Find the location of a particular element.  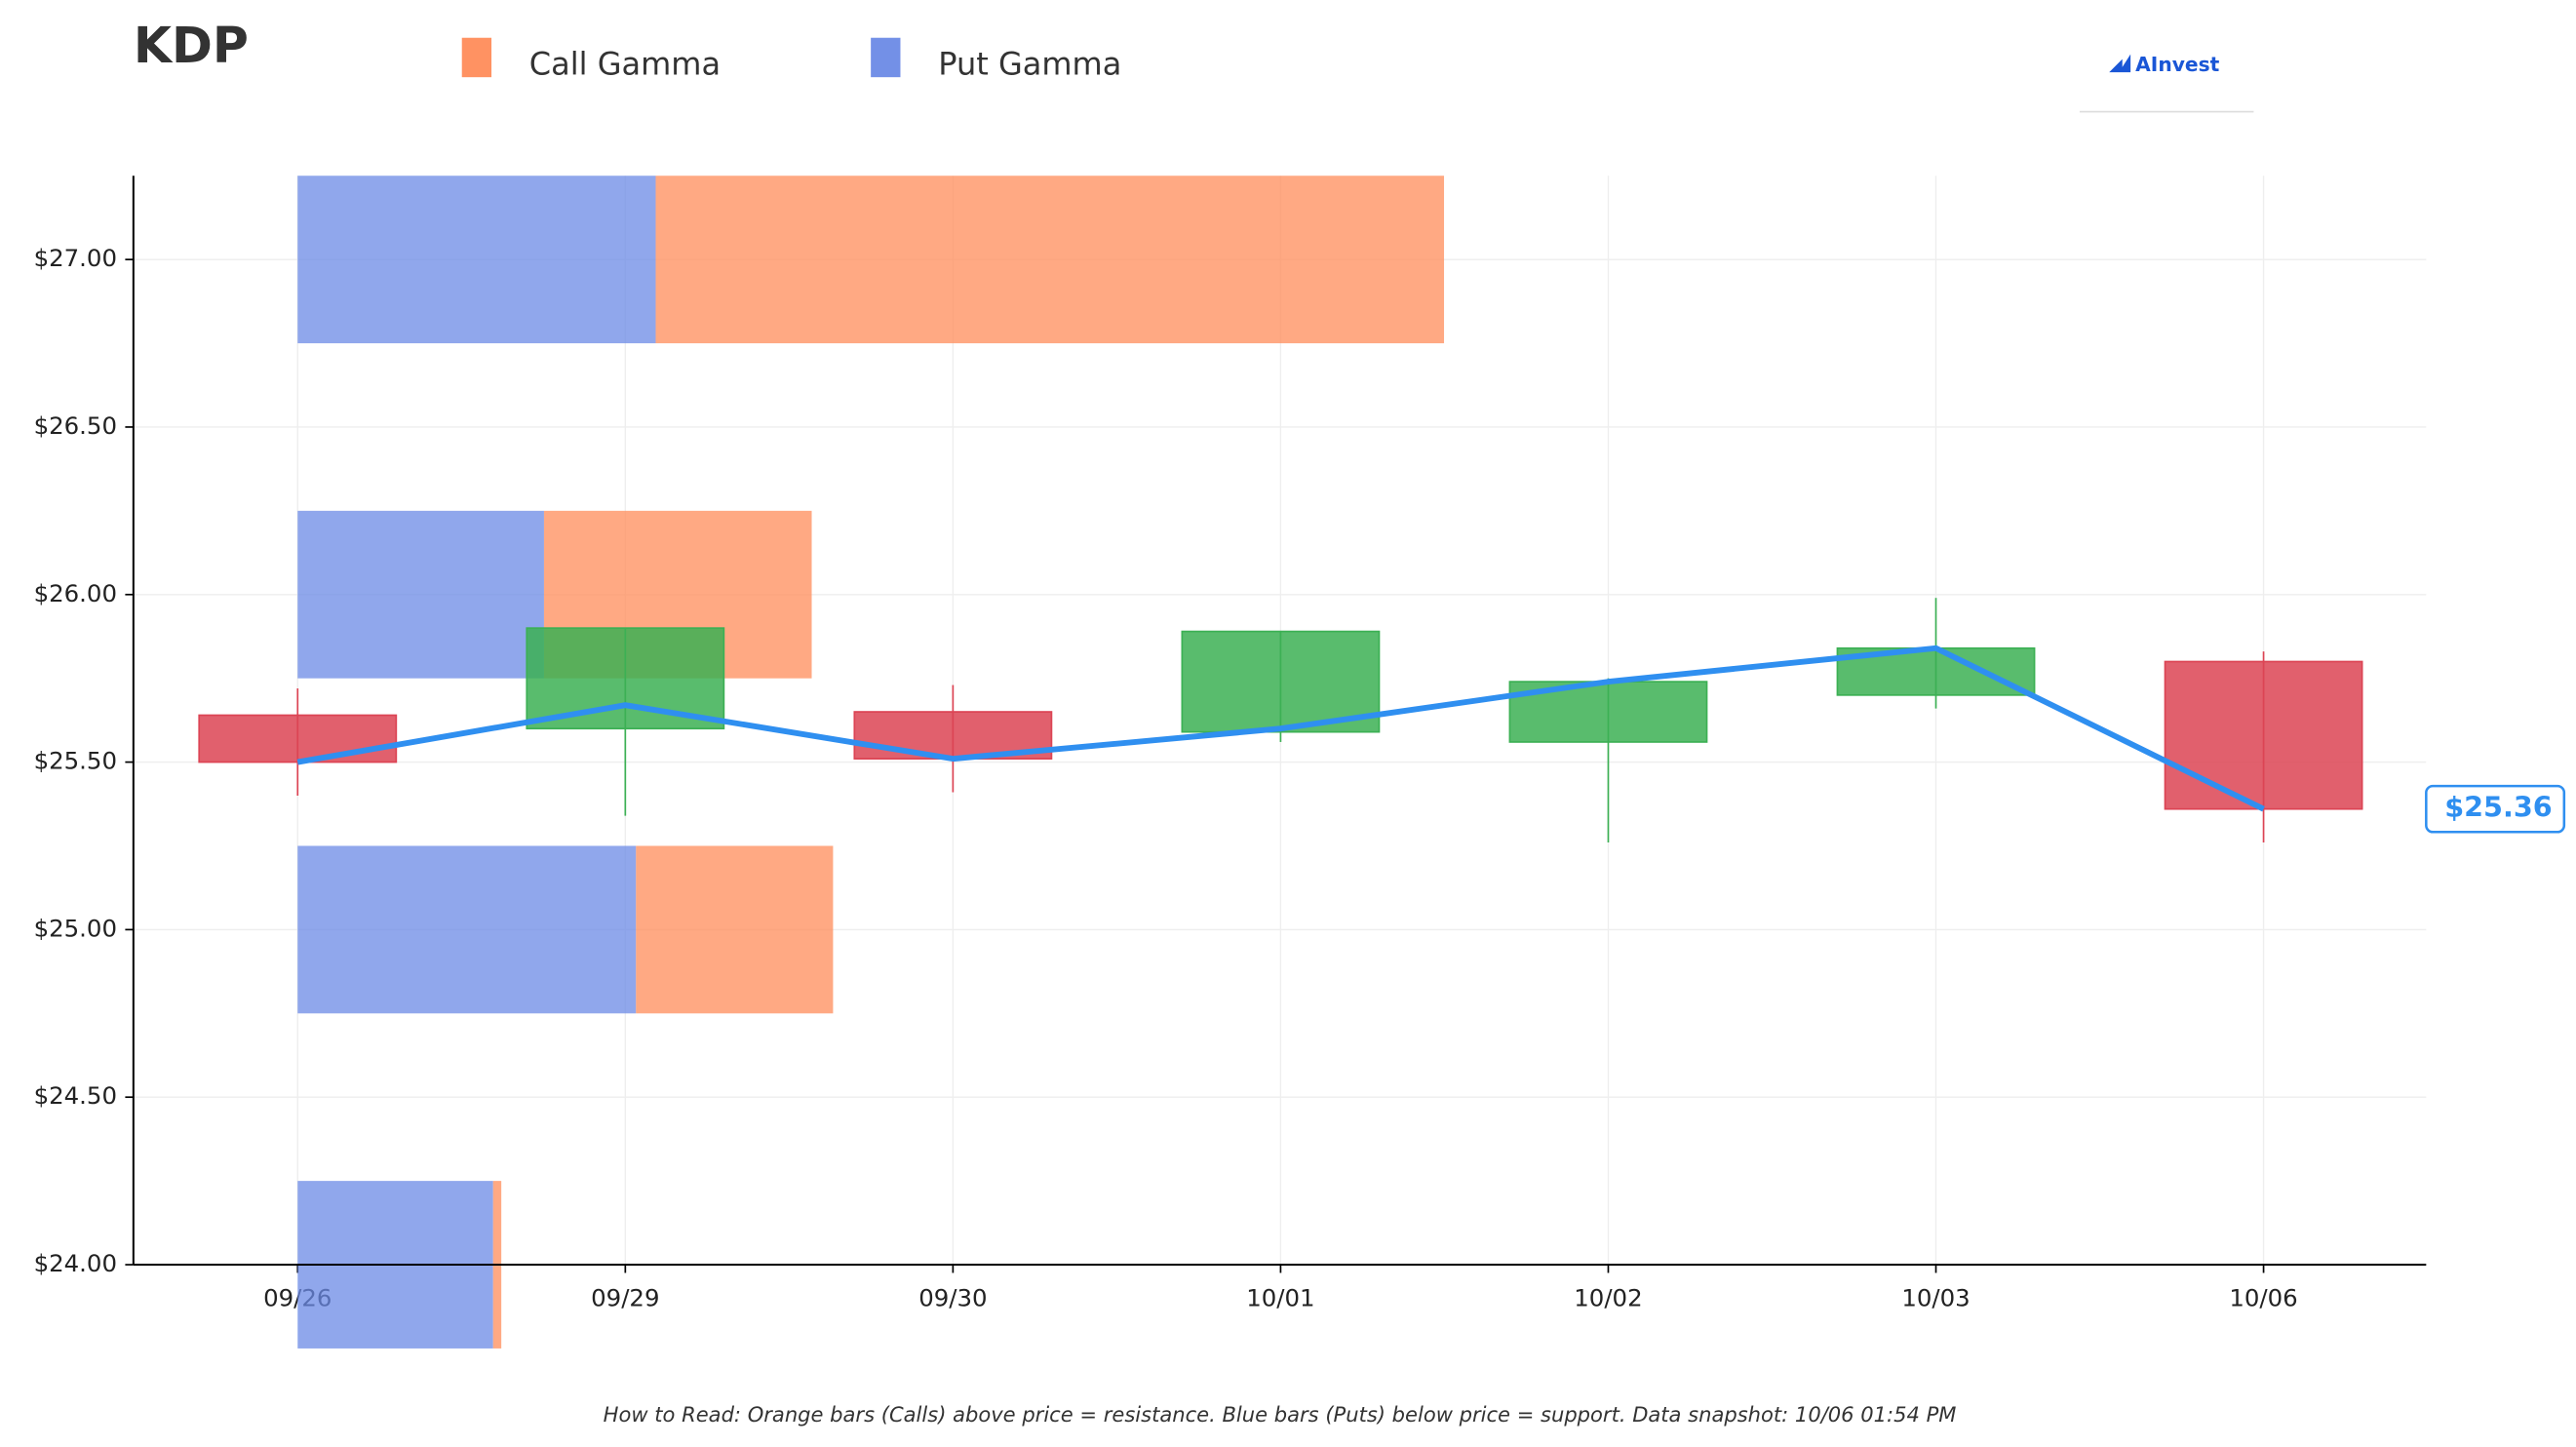

last-price-box is located at coordinates (2495, 809).